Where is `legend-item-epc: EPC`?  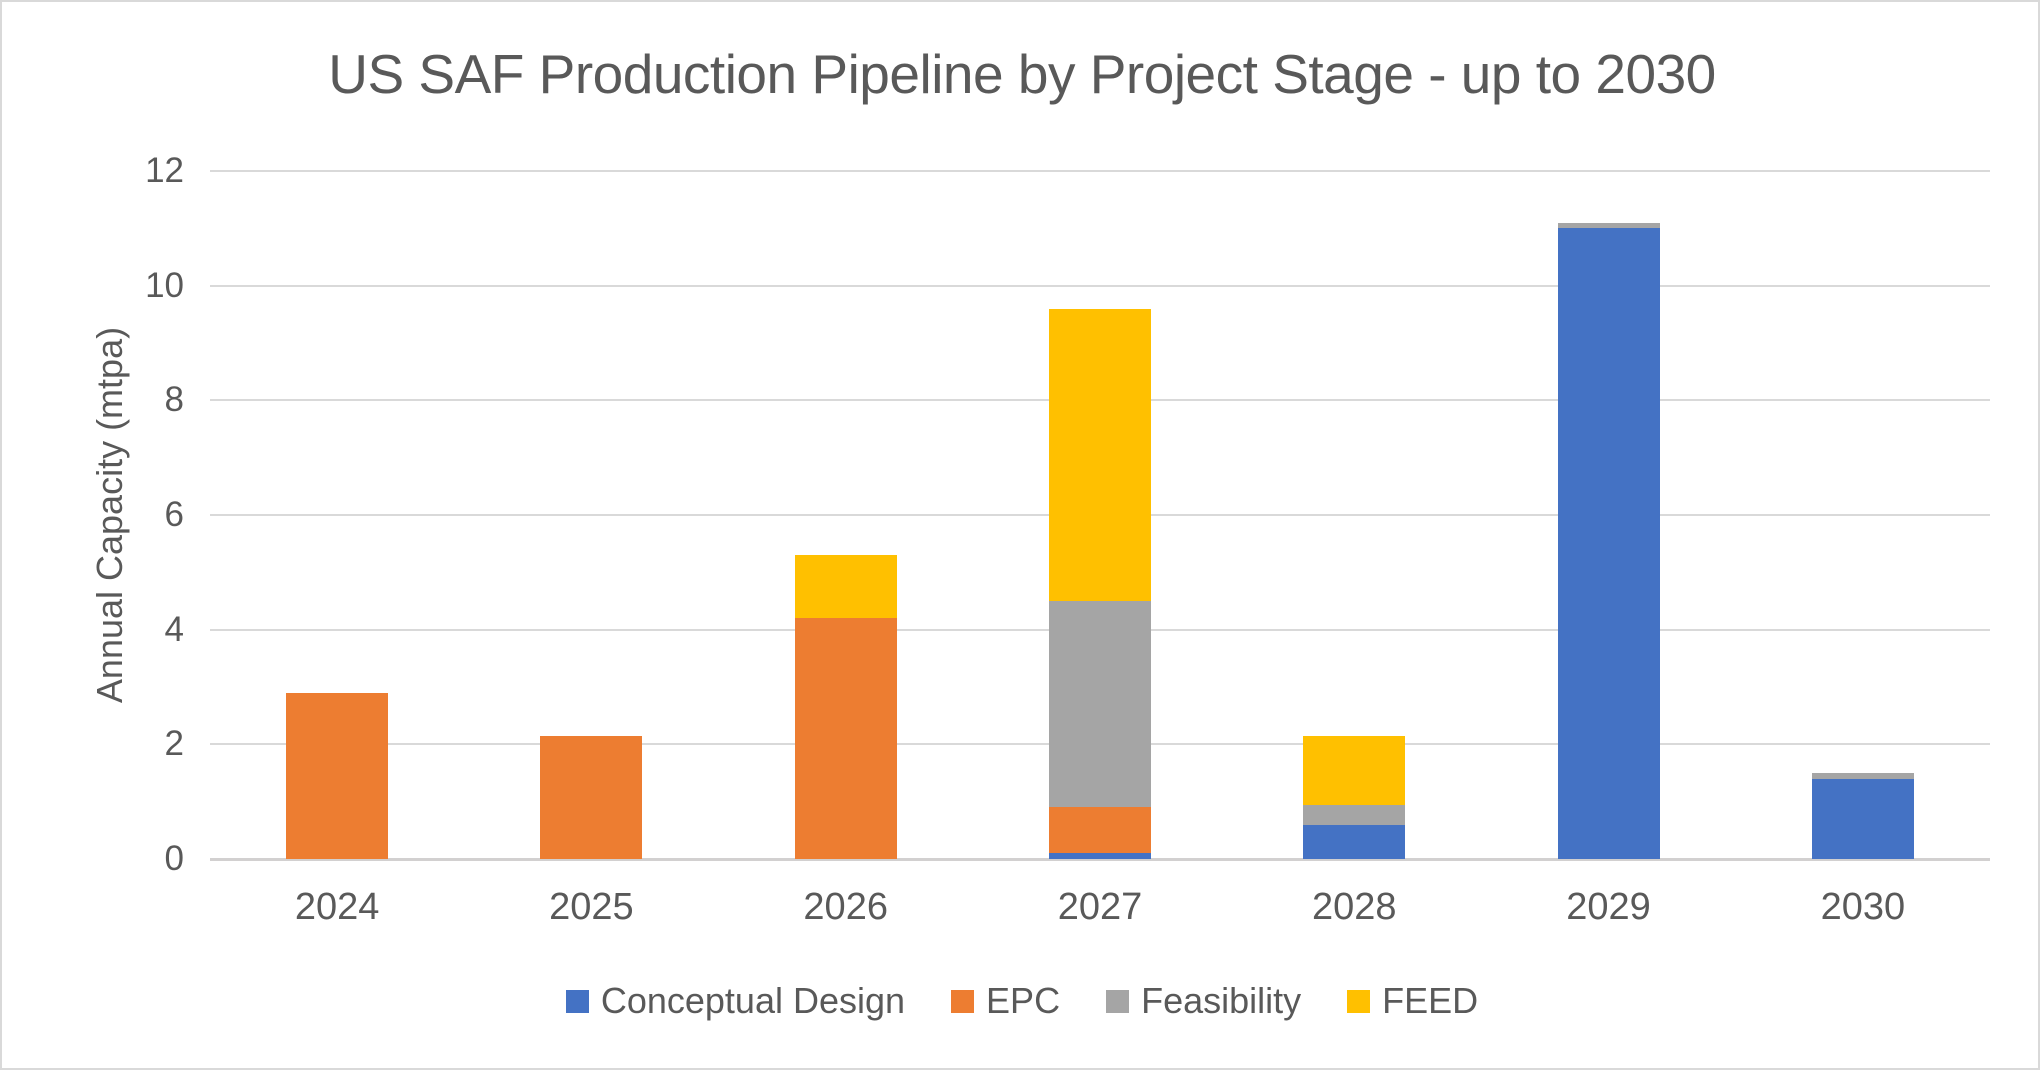
legend-item-epc: EPC is located at coordinates (1005, 1001).